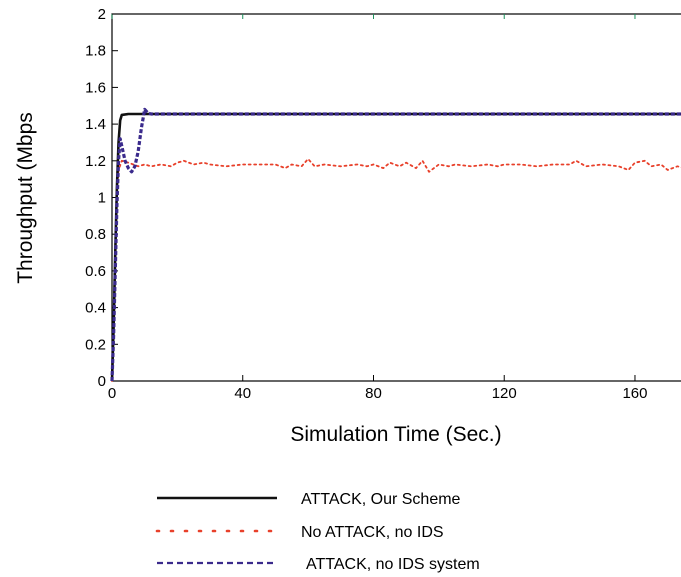  I want to click on y-tick-label: 0, so click(102, 381).